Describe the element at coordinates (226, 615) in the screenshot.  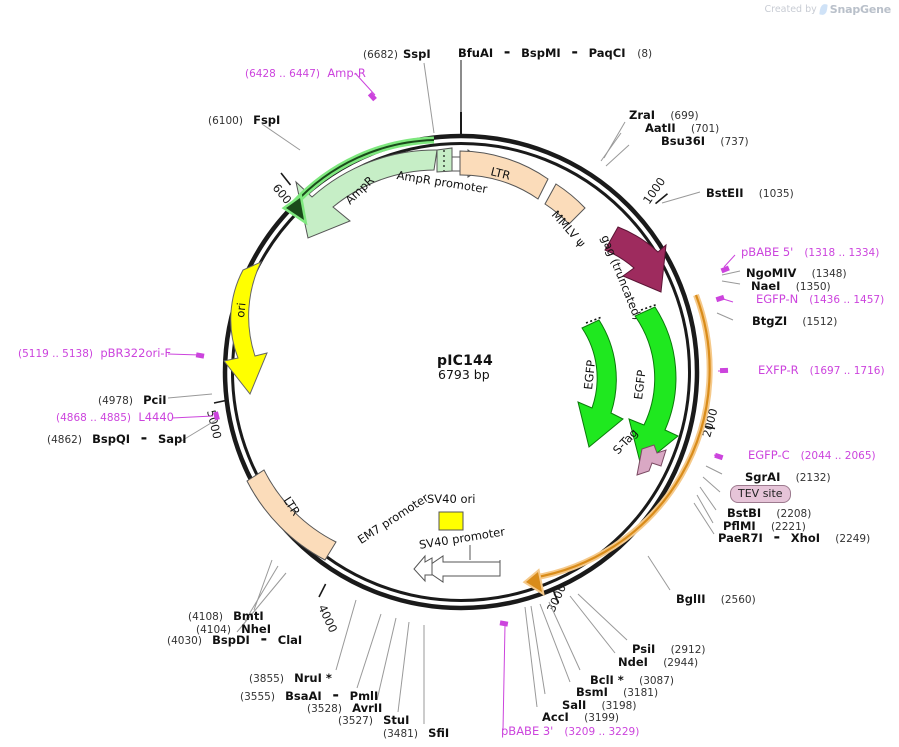
I see `label-bmti: (4108) BmtI` at that location.